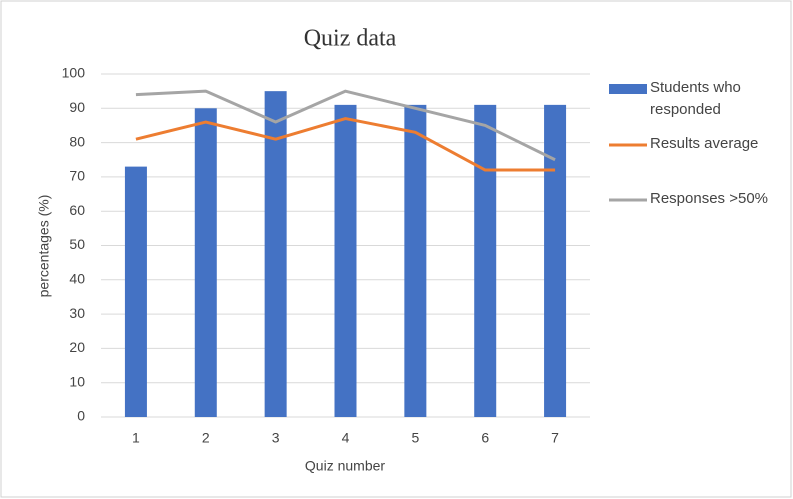  Describe the element at coordinates (77, 107) in the screenshot. I see `y-tick-label: 90` at that location.